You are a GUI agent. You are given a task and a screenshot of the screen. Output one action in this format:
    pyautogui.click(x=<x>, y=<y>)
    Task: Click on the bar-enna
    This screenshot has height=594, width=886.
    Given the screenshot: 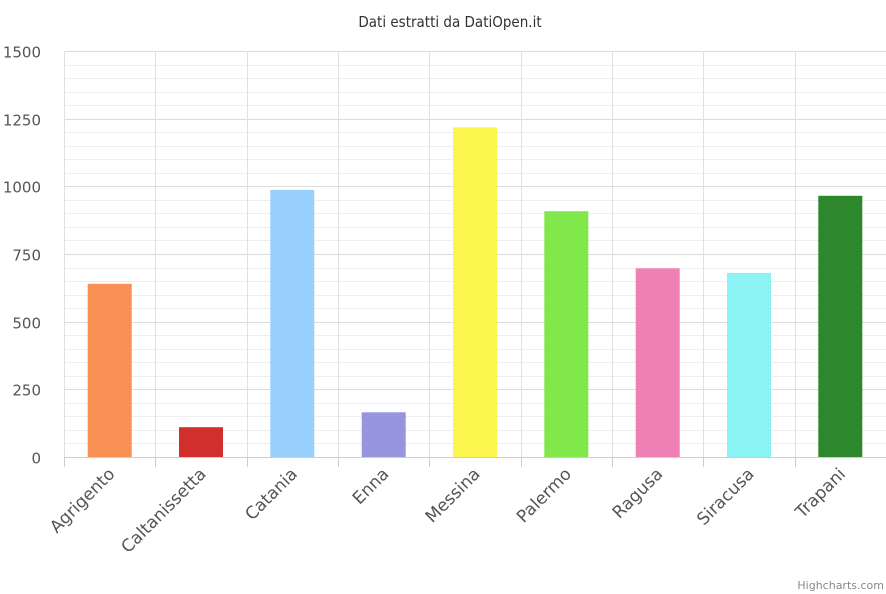 What is the action you would take?
    pyautogui.click(x=383, y=434)
    